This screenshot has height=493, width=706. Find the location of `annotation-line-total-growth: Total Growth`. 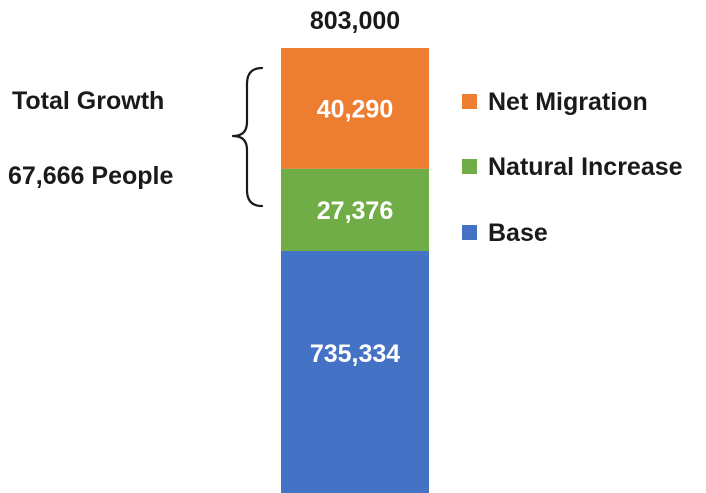

annotation-line-total-growth: Total Growth is located at coordinates (88, 101).